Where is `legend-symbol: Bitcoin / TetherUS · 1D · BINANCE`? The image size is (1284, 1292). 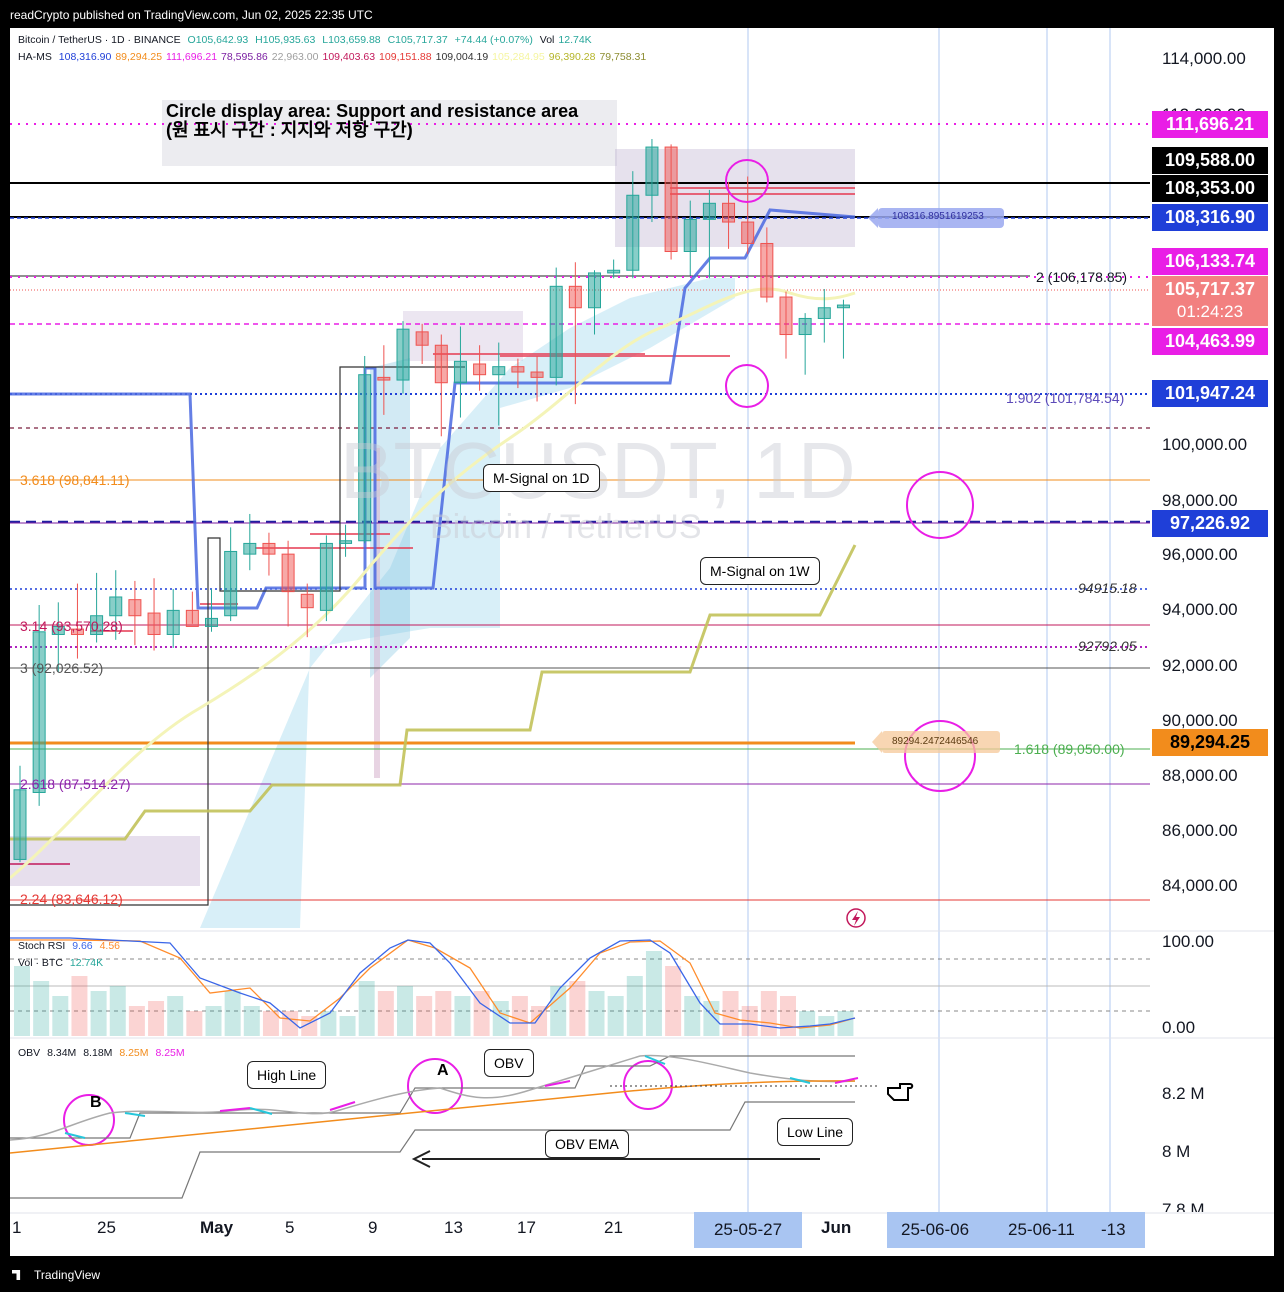
legend-symbol: Bitcoin / TetherUS · 1D · BINANCE is located at coordinates (99, 40).